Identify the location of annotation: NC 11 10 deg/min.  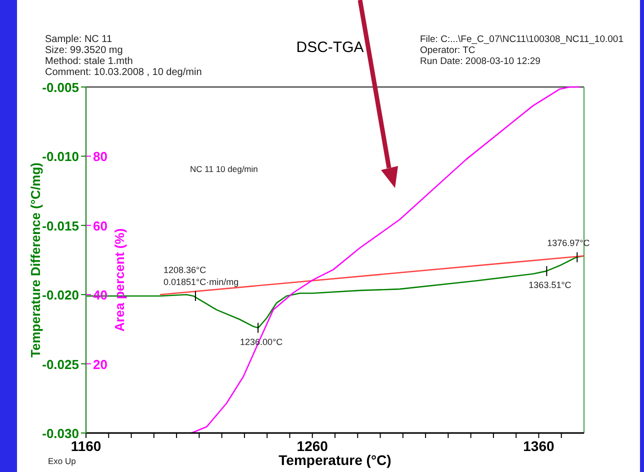
(224, 169).